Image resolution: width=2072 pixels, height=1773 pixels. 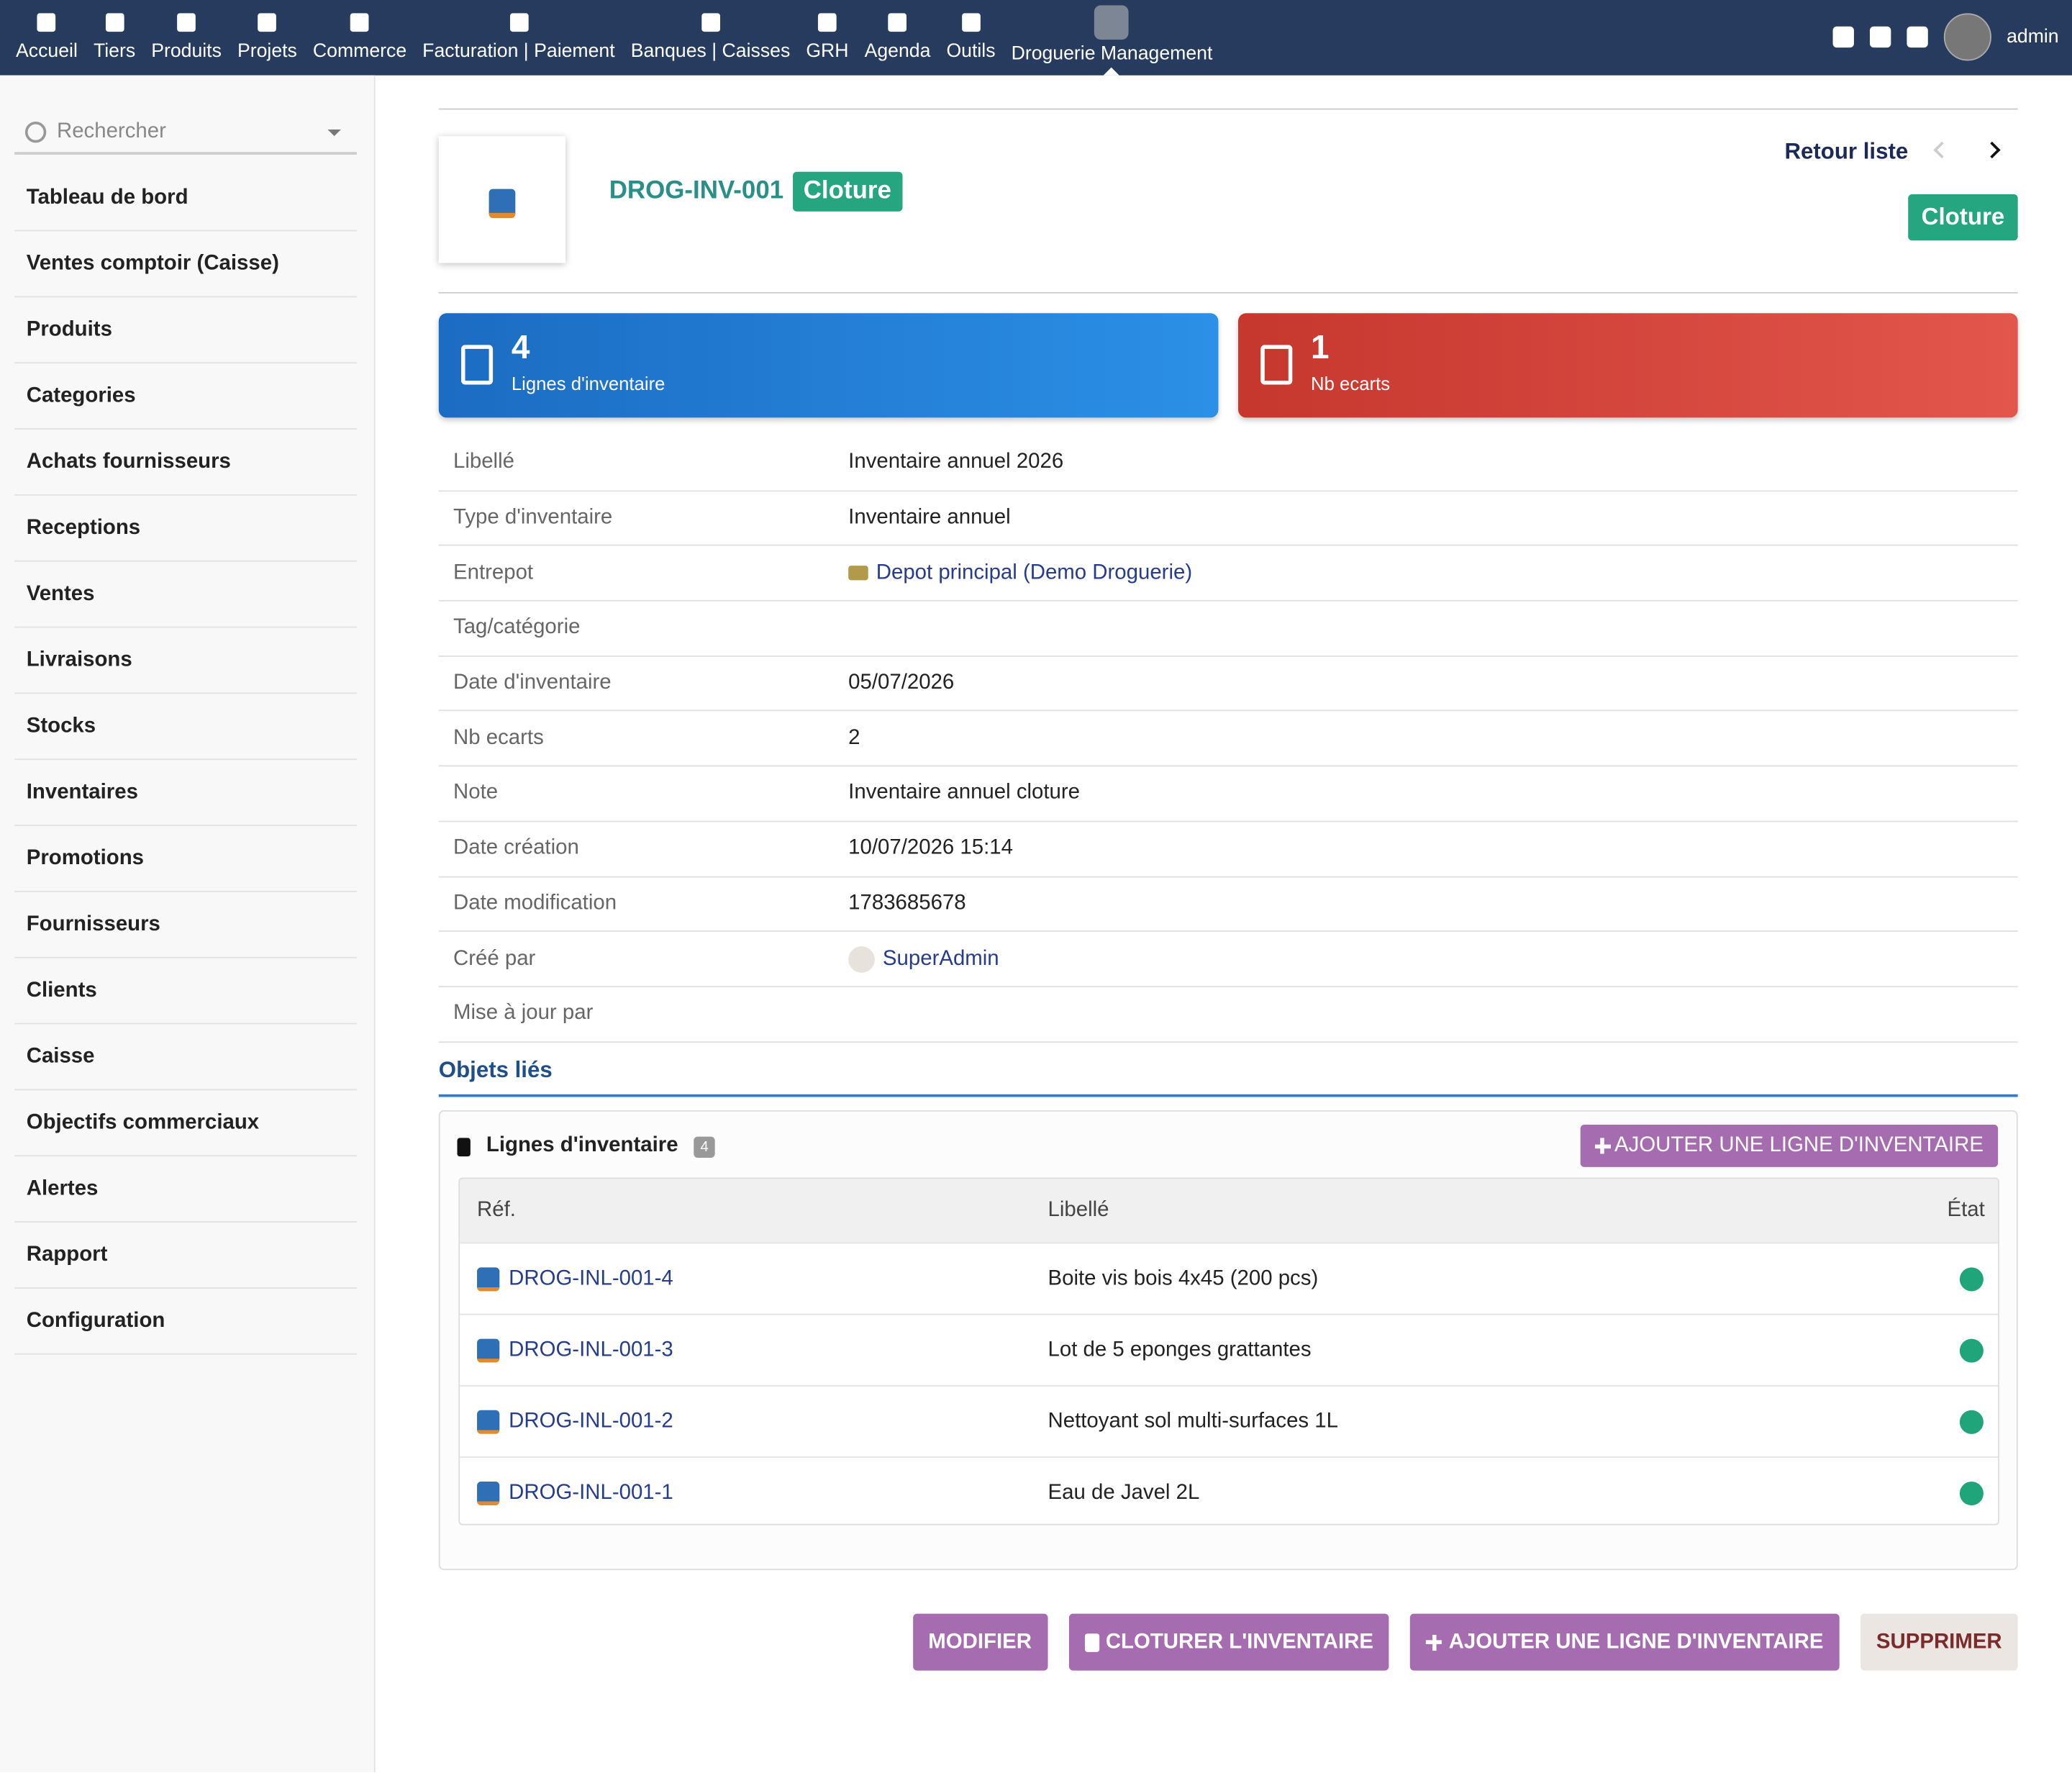 I want to click on nav-item: Accueil, so click(x=47, y=38).